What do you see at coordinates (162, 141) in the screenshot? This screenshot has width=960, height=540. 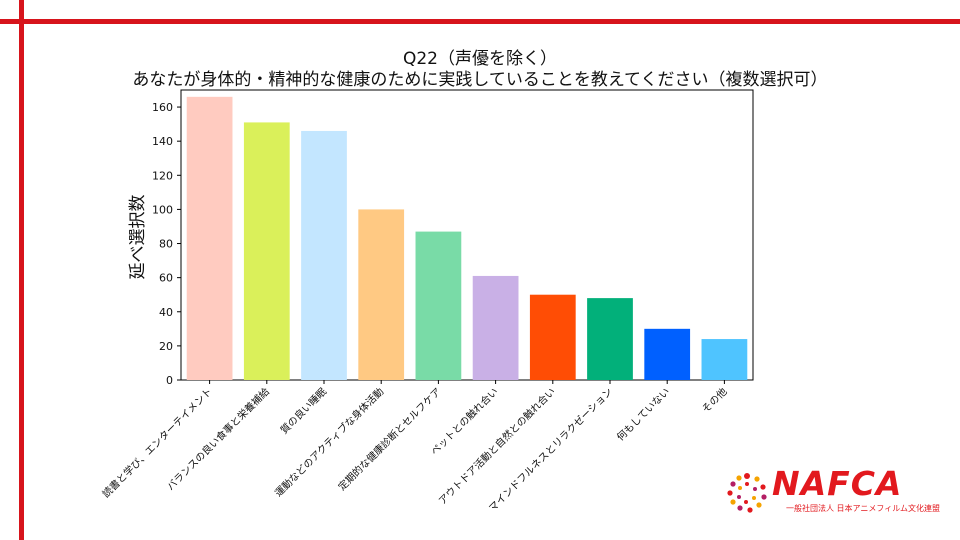 I see `y-tick-label: 140` at bounding box center [162, 141].